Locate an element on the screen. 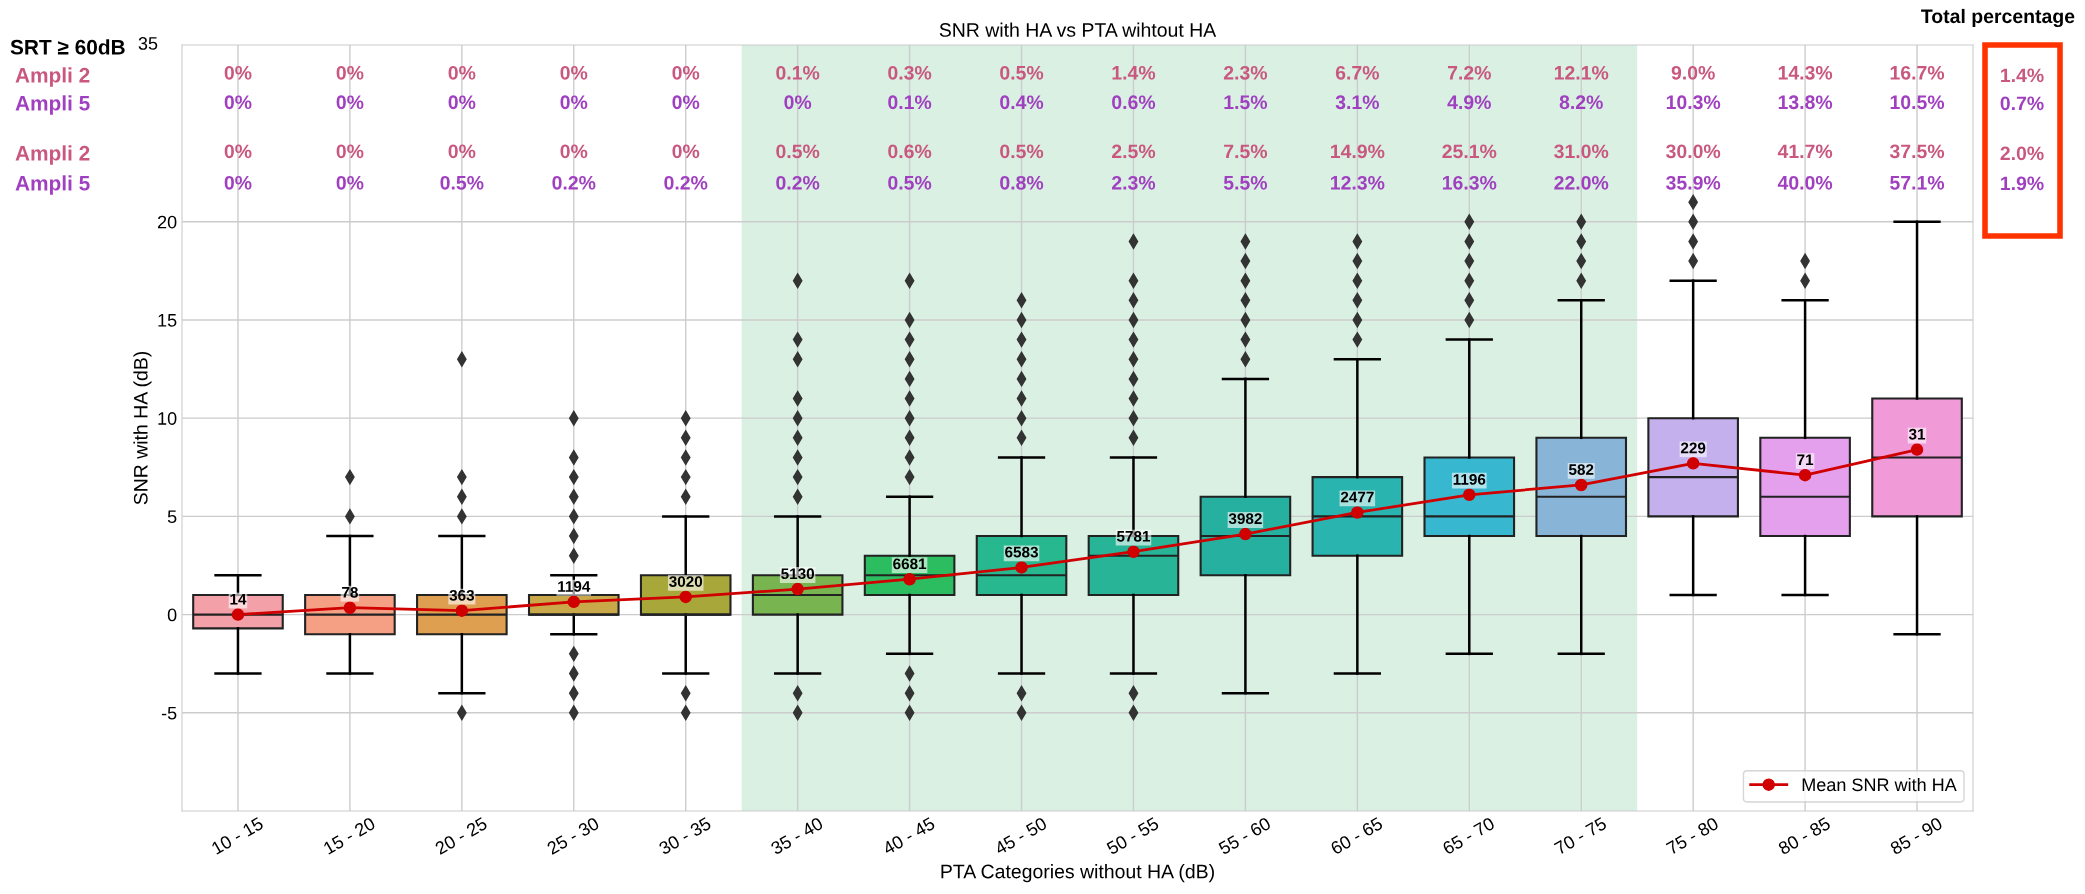 Image resolution: width=2085 pixels, height=894 pixels. annotation: 9.0% is located at coordinates (1693, 72).